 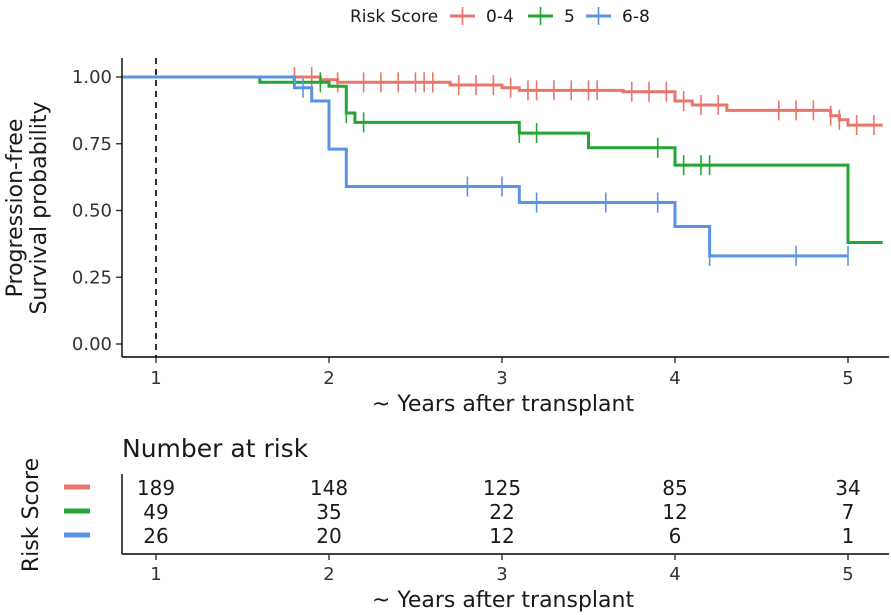 What do you see at coordinates (328, 378) in the screenshot?
I see `x-tick-label: 2` at bounding box center [328, 378].